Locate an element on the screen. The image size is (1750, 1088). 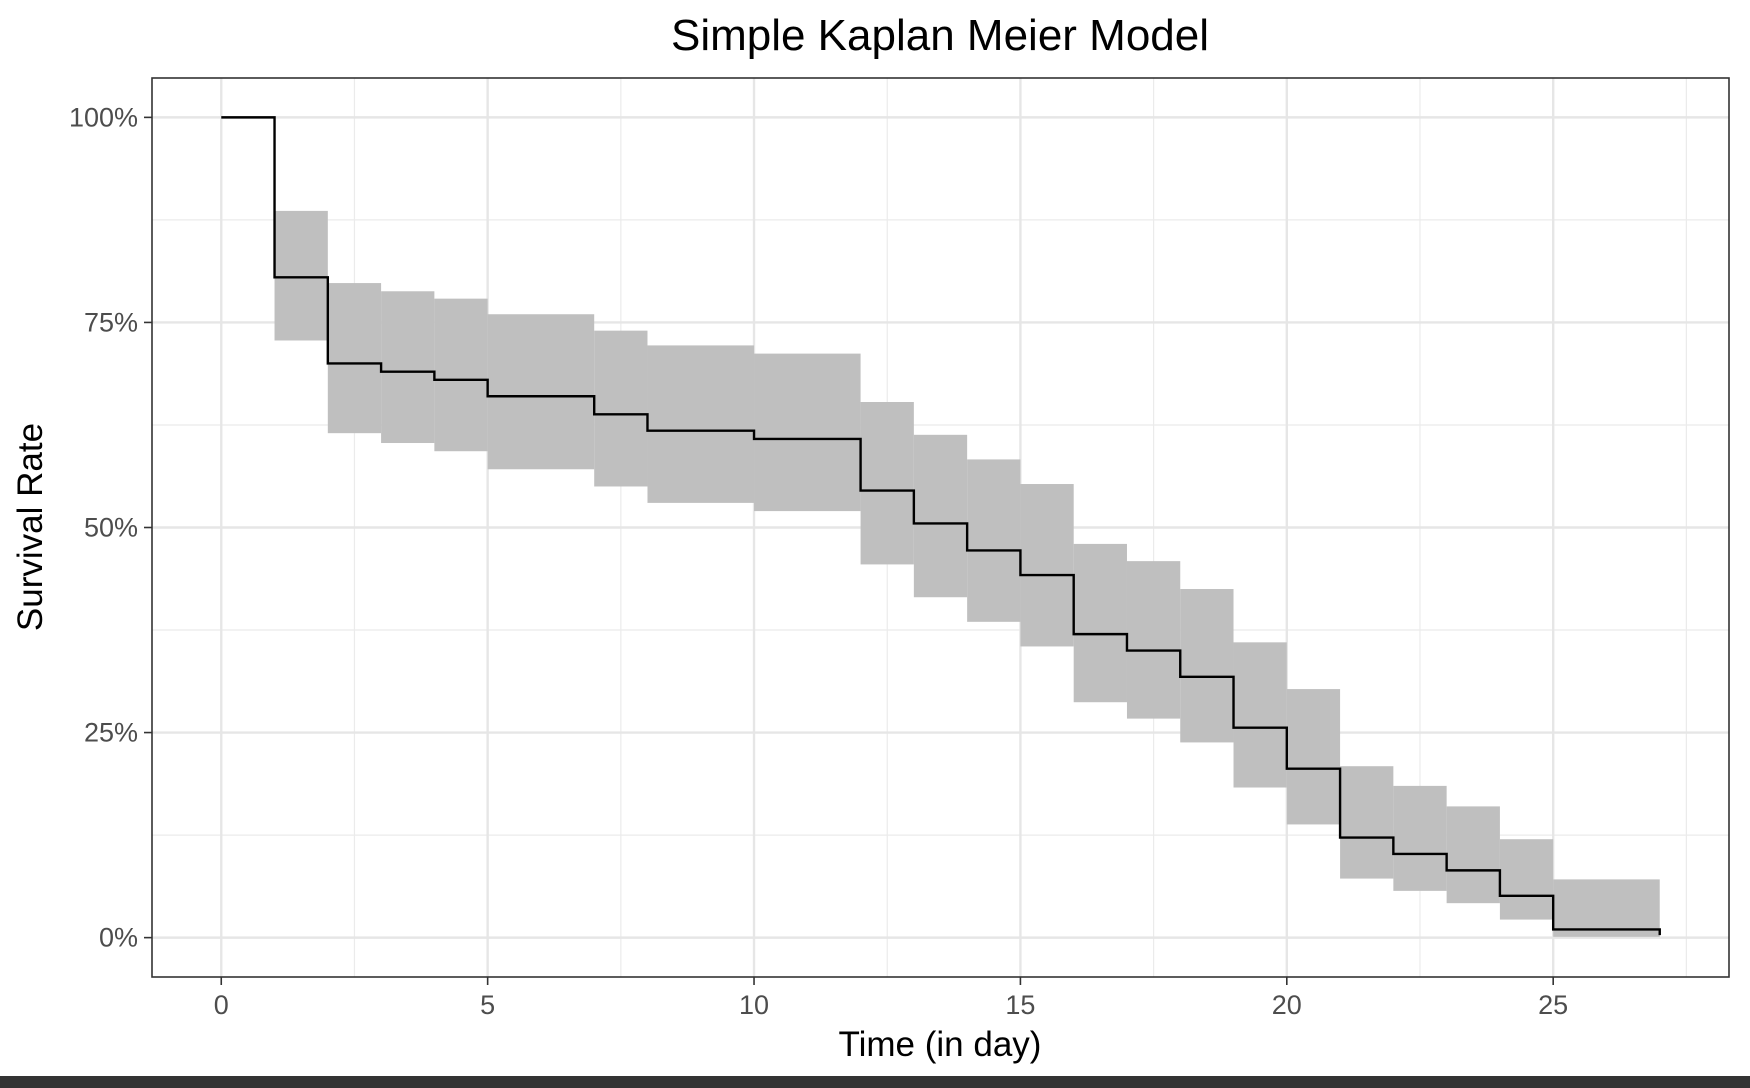
y-tick-label: 25% is located at coordinates (111, 733).